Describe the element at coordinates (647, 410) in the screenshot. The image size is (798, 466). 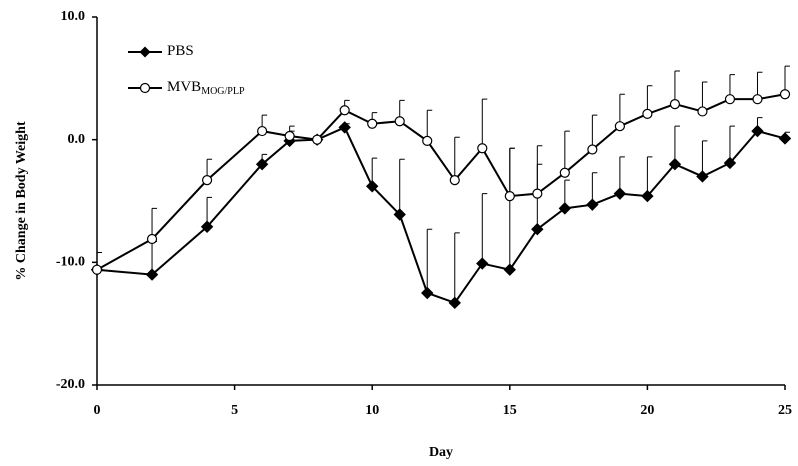
I see `x-tick-label: 20` at that location.